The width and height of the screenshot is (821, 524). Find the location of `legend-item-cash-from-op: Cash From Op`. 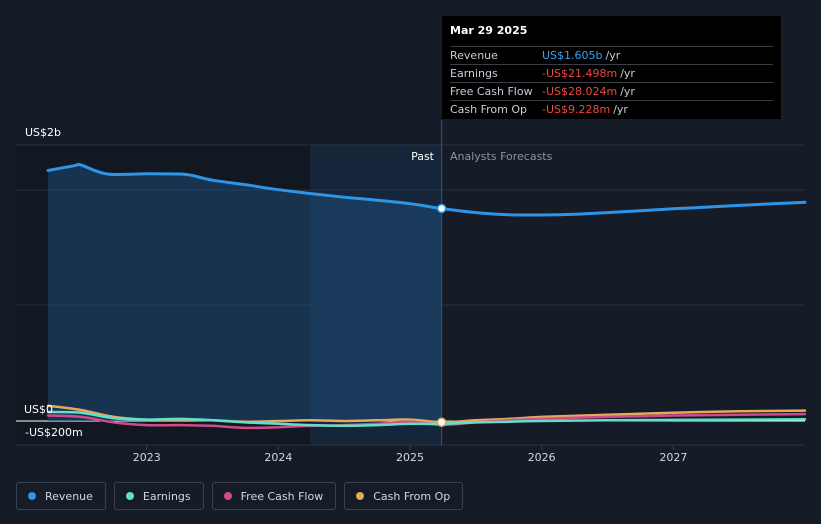

legend-item-cash-from-op: Cash From Op is located at coordinates (404, 496).